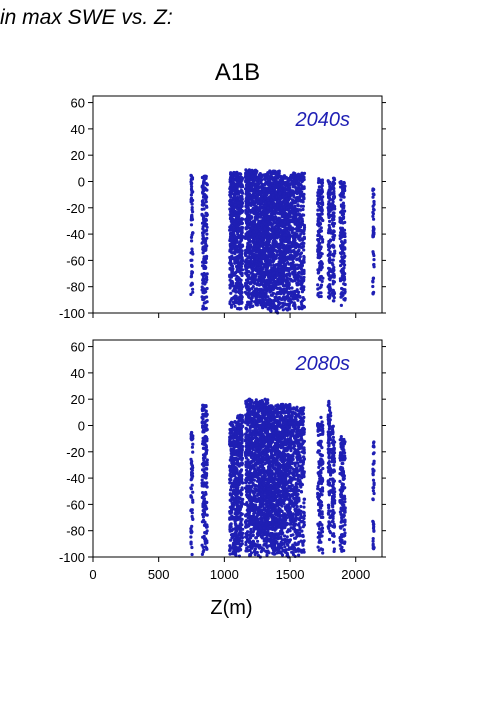 Image resolution: width=501 pixels, height=709 pixels. Describe the element at coordinates (78, 103) in the screenshot. I see `y-tick-label: 60` at that location.